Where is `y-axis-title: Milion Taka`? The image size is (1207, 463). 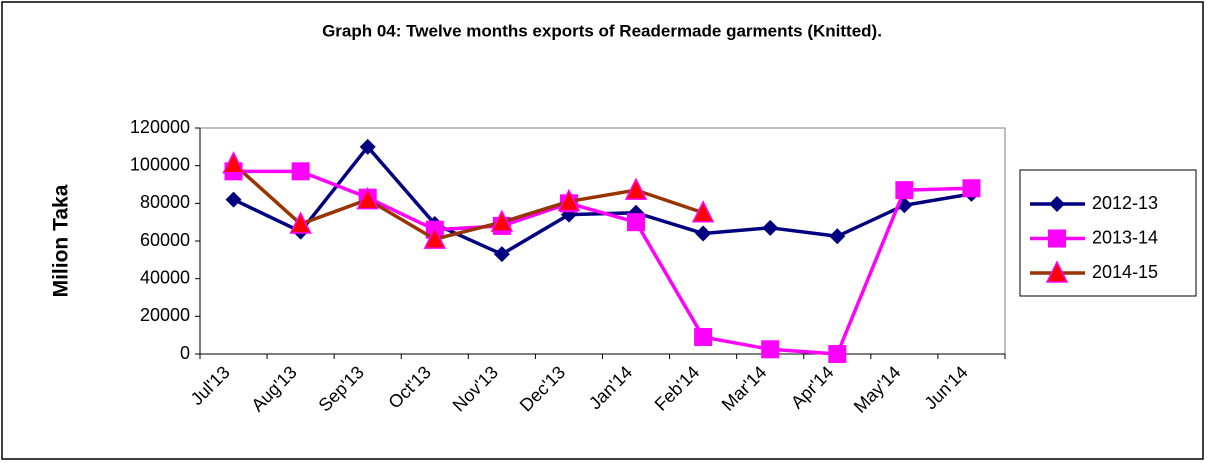 y-axis-title: Milion Taka is located at coordinates (61, 240).